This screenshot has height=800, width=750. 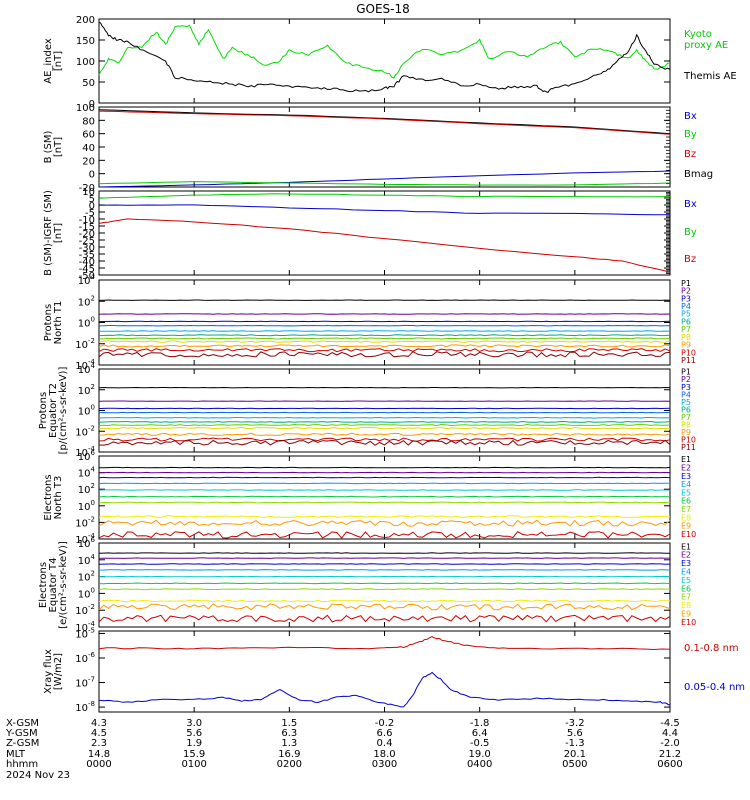 I want to click on channel-label: P10, so click(x=688, y=440).